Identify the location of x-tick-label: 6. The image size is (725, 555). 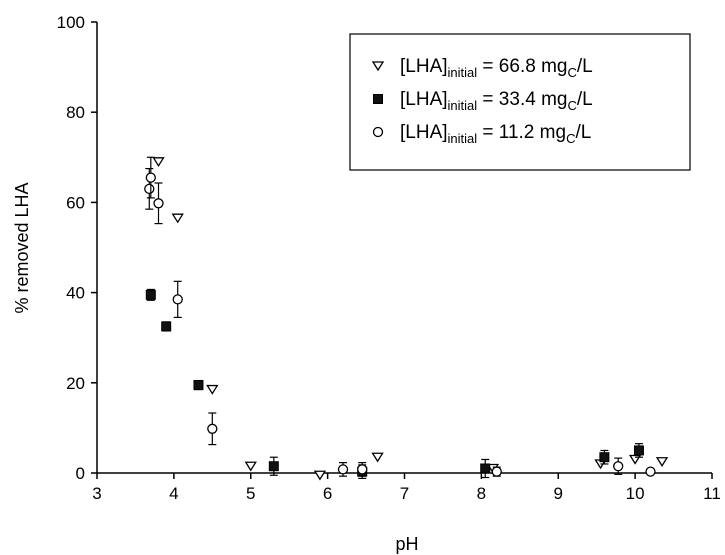
(327, 493).